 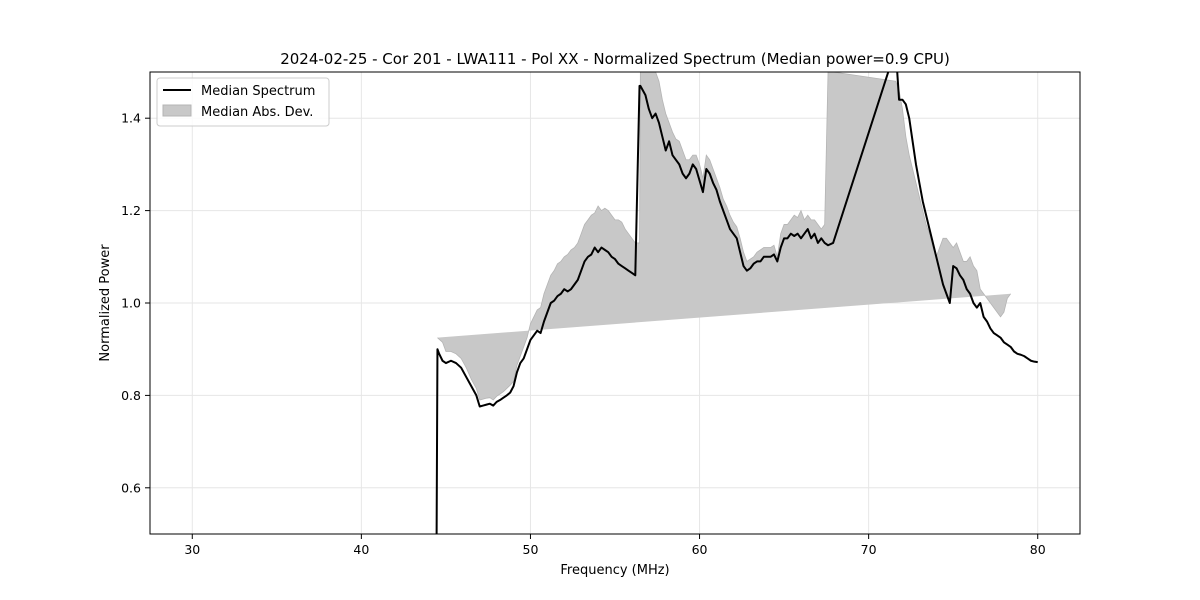 What do you see at coordinates (131, 487) in the screenshot?
I see `y-tick-label: 0.6` at bounding box center [131, 487].